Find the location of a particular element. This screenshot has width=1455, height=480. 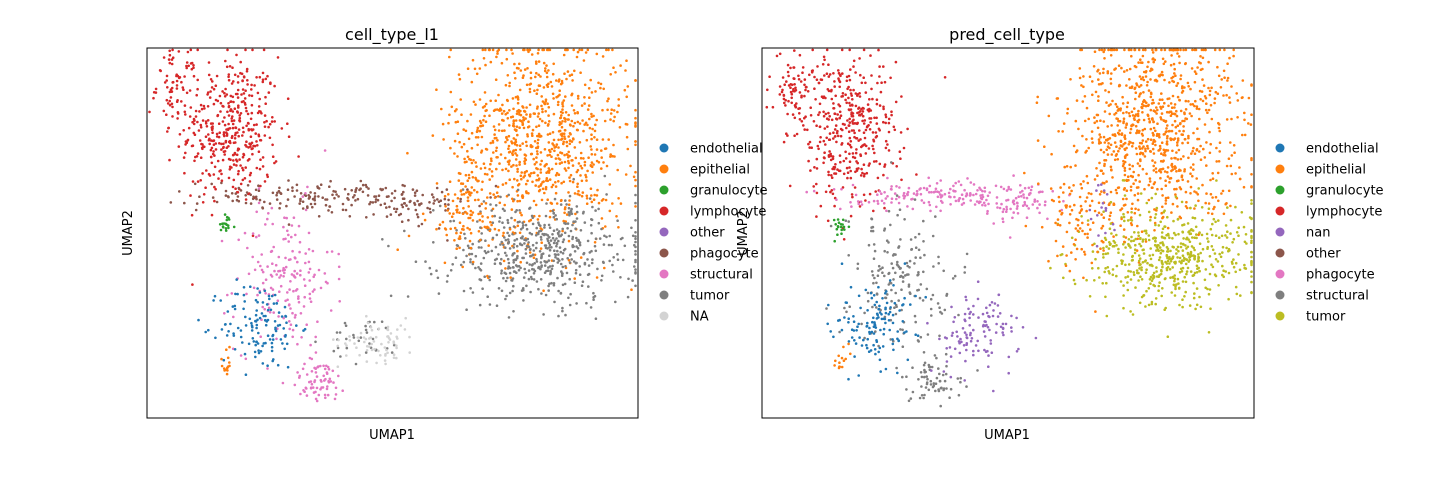

data-point-granulocyte is located at coordinates (222, 223).